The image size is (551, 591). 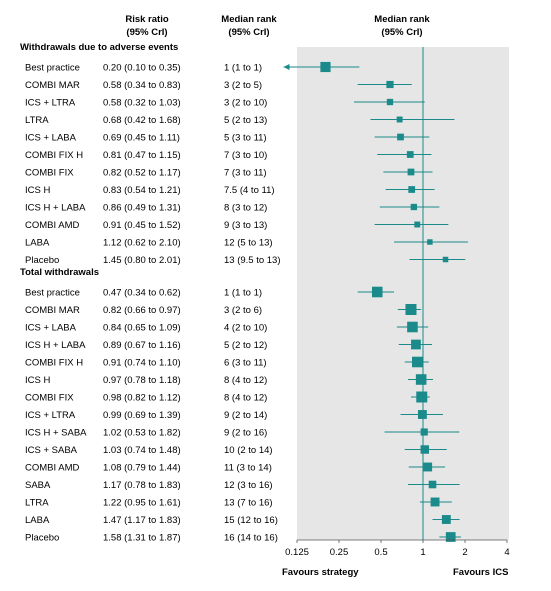 What do you see at coordinates (245, 328) in the screenshot?
I see `median-rank-text: 4 (2 to 10)` at bounding box center [245, 328].